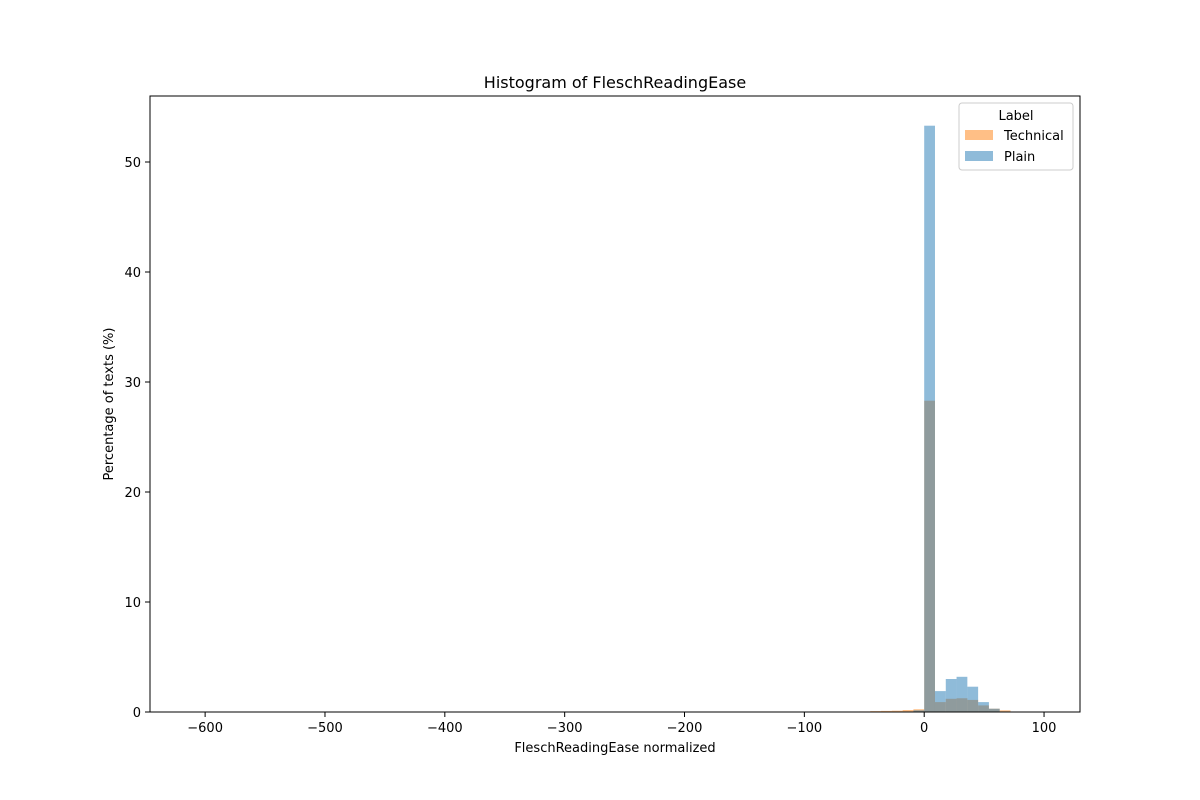 The image size is (1200, 800). Describe the element at coordinates (1033, 136) in the screenshot. I see `legend-label-technical: Technical` at that location.